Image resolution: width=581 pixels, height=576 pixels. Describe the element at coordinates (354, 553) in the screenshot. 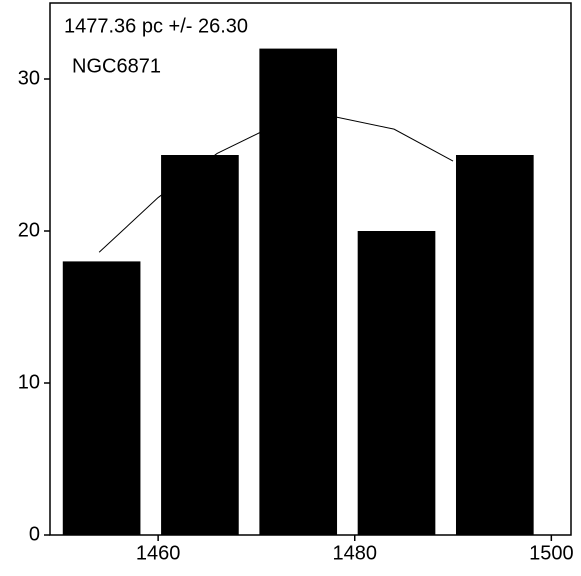

I see `x-tick-label: 1480` at that location.